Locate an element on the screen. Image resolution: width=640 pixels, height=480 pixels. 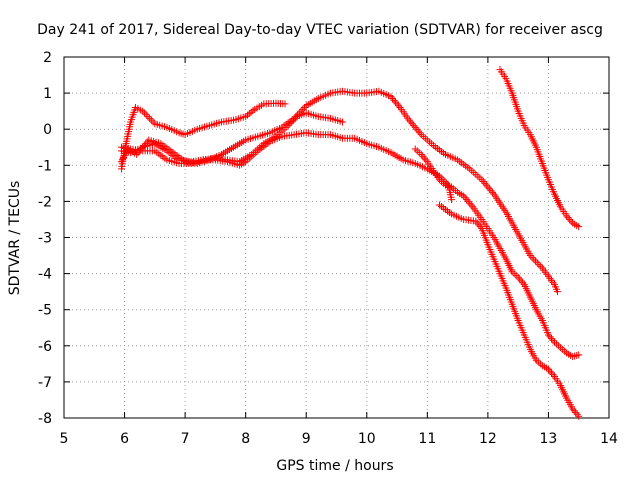
y-tick-label: 1 is located at coordinates (47, 94).